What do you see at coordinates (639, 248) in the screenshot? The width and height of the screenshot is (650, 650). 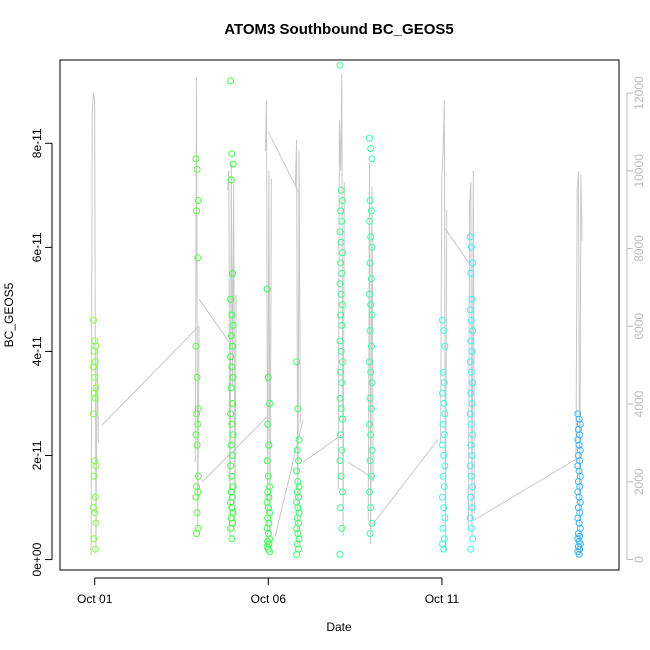 I see `right-tick-label: 8000` at bounding box center [639, 248].